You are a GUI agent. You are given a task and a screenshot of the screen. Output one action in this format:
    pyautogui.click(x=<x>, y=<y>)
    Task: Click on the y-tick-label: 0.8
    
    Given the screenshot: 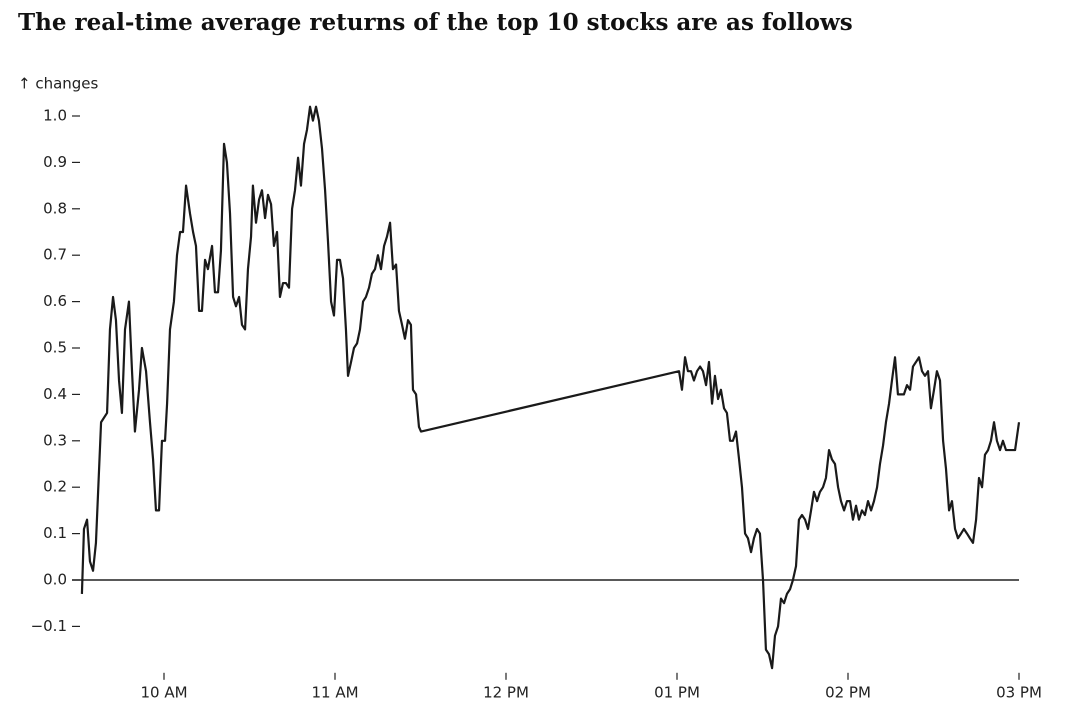 What is the action you would take?
    pyautogui.click(x=55, y=208)
    